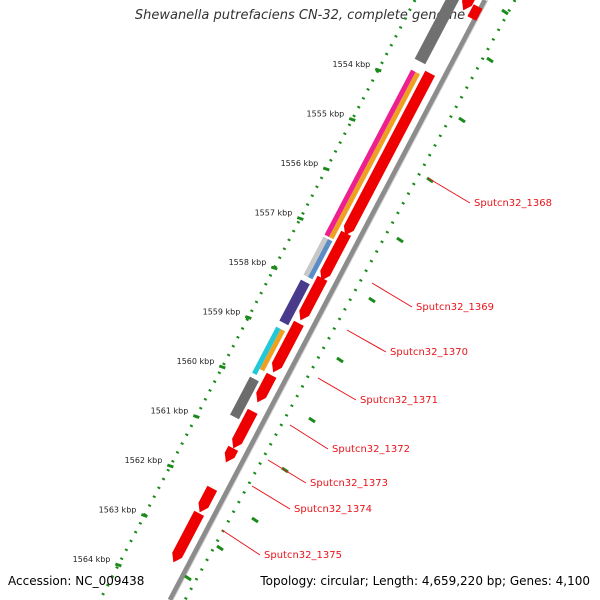 Image resolution: width=600 pixels, height=600 pixels. Describe the element at coordinates (248, 262) in the screenshot. I see `scale-tick-label: 1558 kbp` at that location.